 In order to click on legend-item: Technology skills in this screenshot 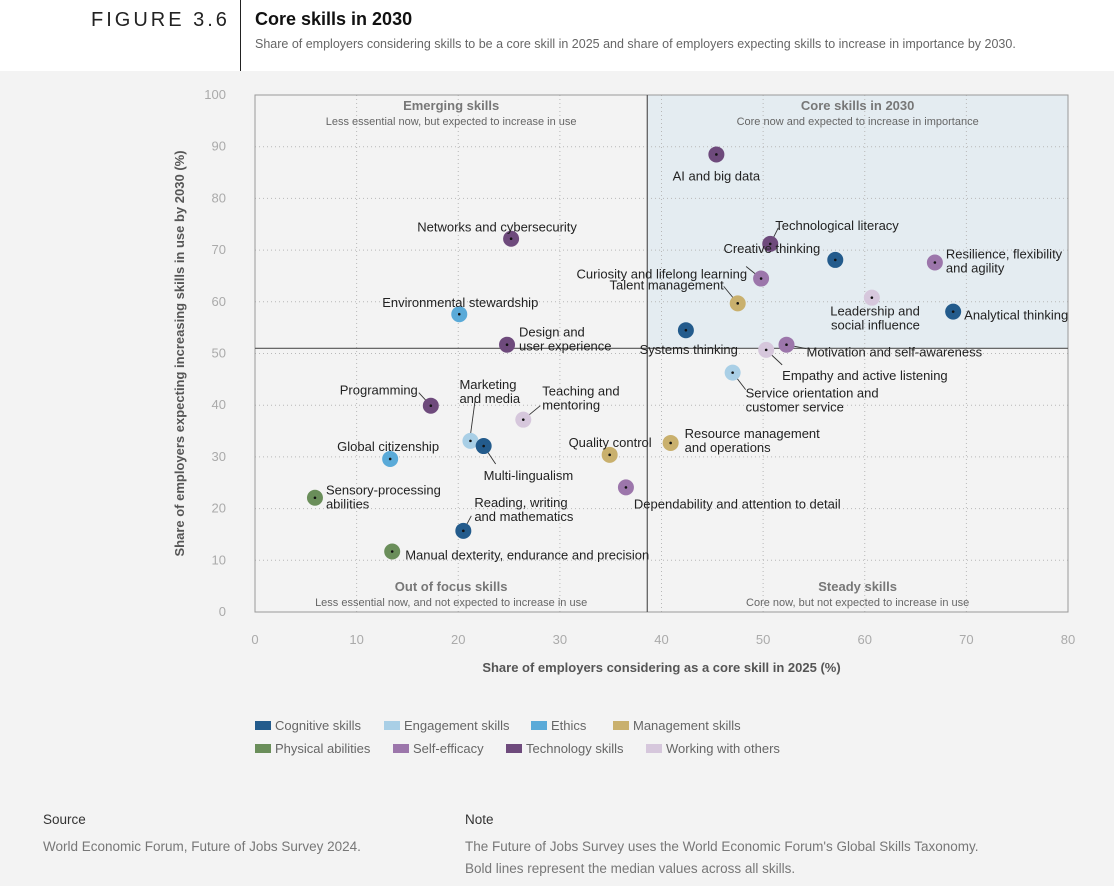, I will do `click(565, 749)`.